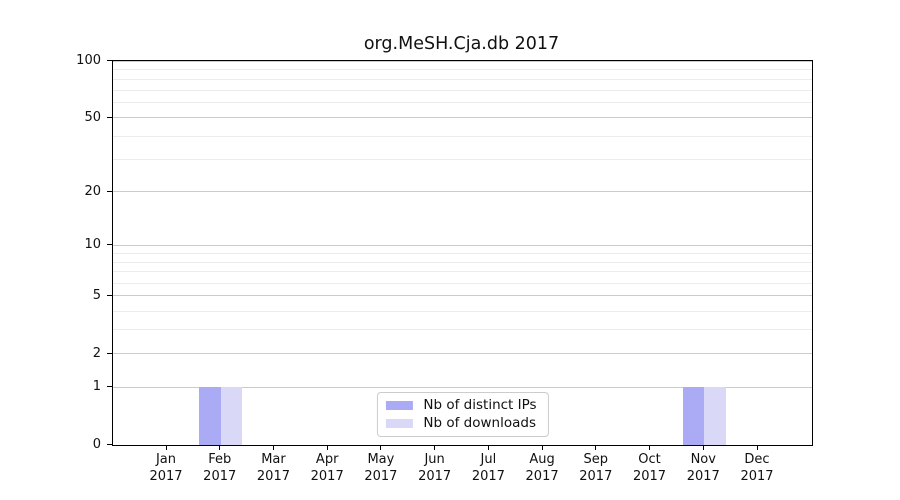  What do you see at coordinates (96, 295) in the screenshot?
I see `y-tick-label: 5` at bounding box center [96, 295].